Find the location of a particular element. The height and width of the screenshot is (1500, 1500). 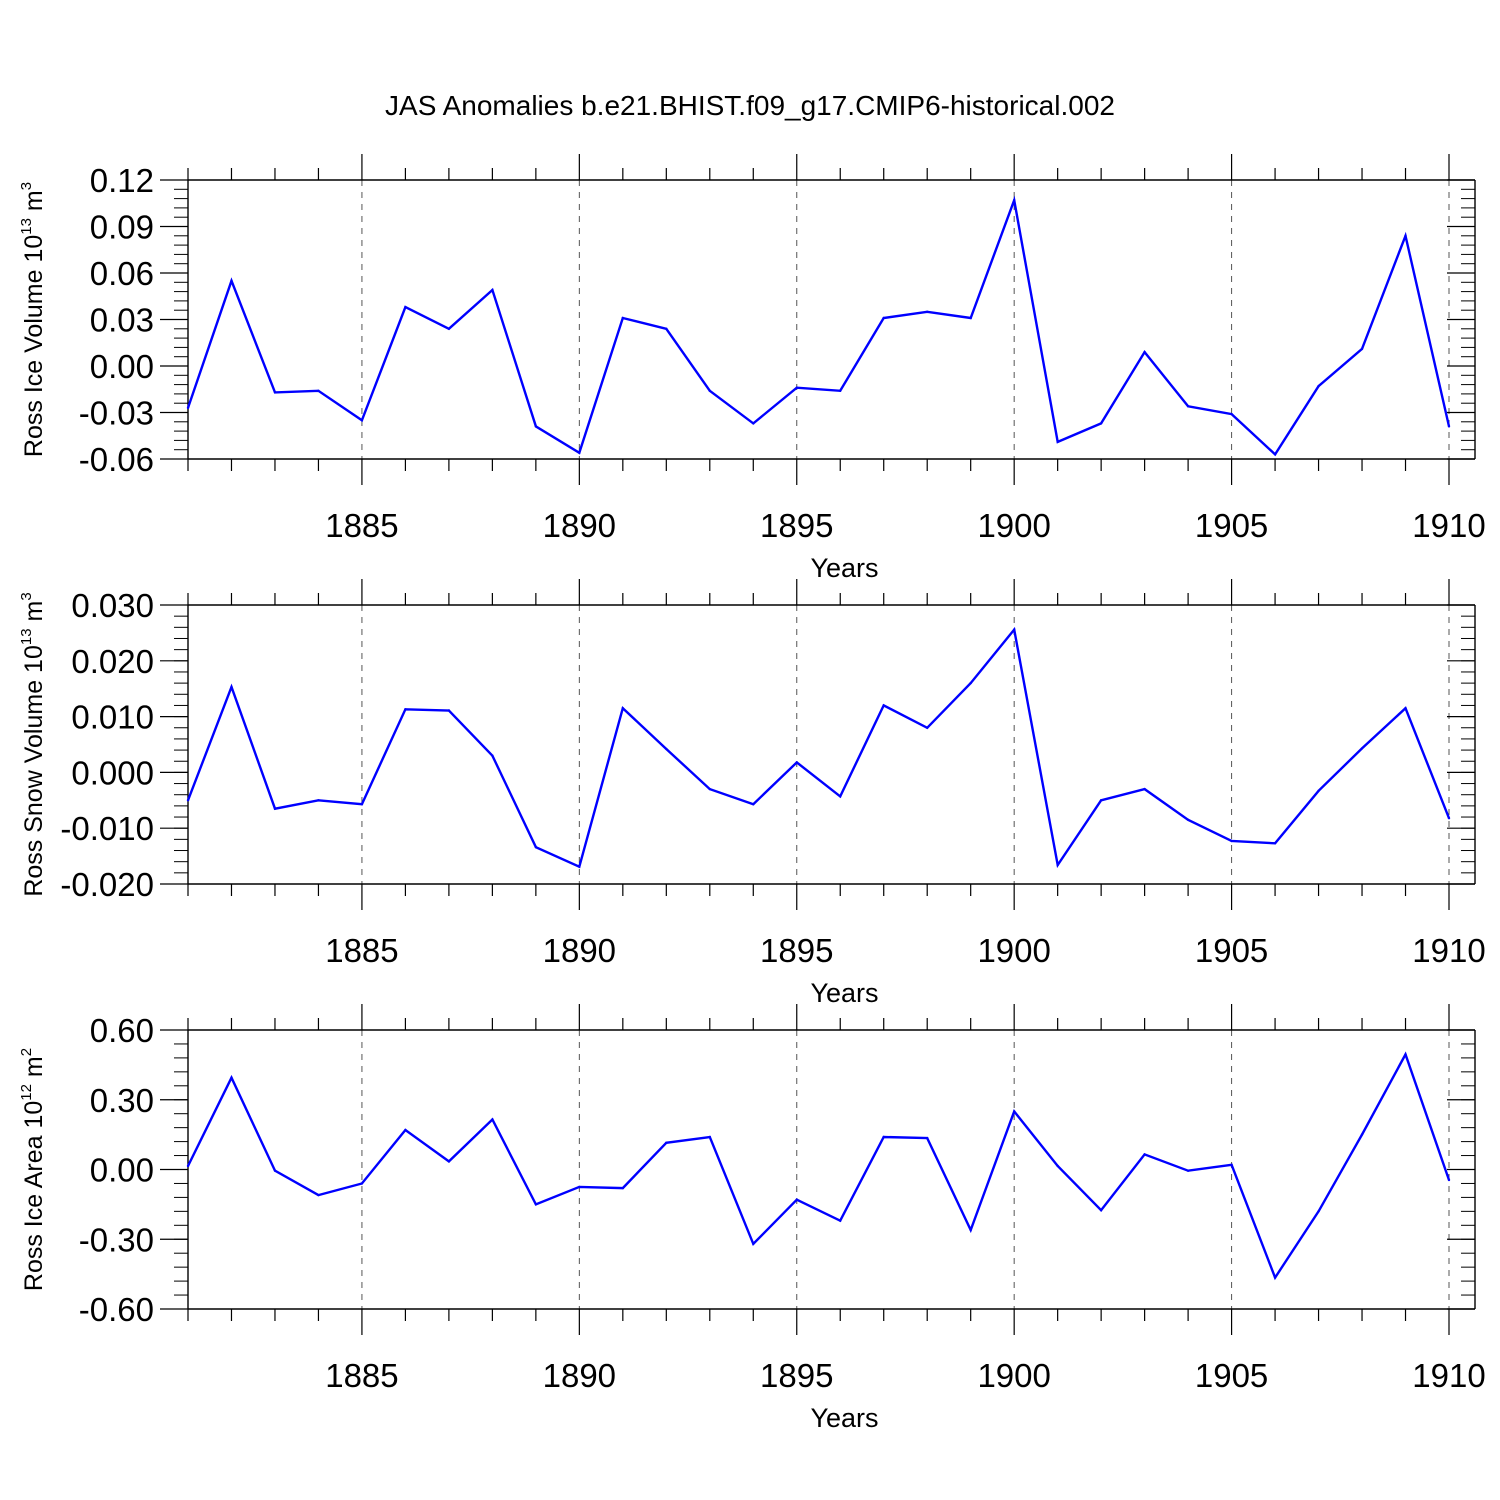

y-tick-label: -0.020 is located at coordinates (107, 884).